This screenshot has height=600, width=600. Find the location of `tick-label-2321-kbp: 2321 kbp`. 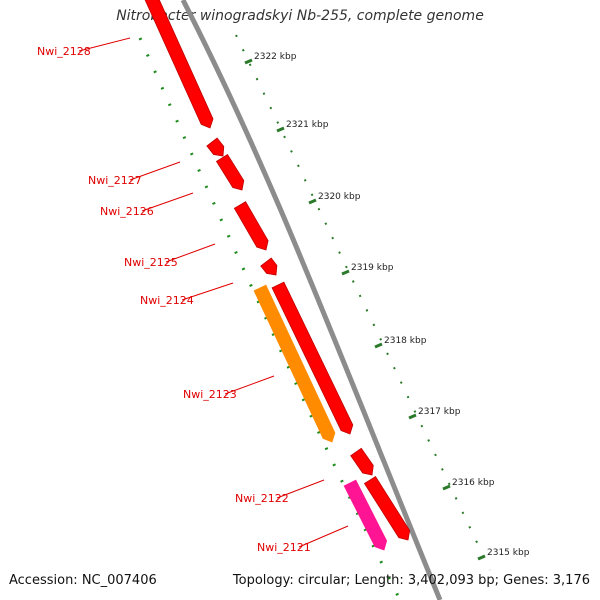

tick-label-2321-kbp: 2321 kbp is located at coordinates (307, 125).